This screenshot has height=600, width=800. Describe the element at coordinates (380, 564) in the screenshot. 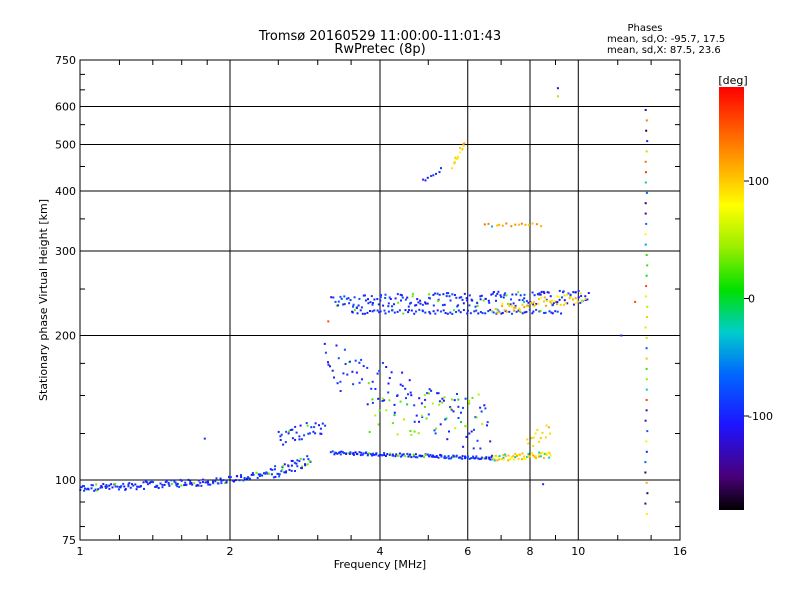

I see `x-axis-label: Frequency [MHz]` at that location.